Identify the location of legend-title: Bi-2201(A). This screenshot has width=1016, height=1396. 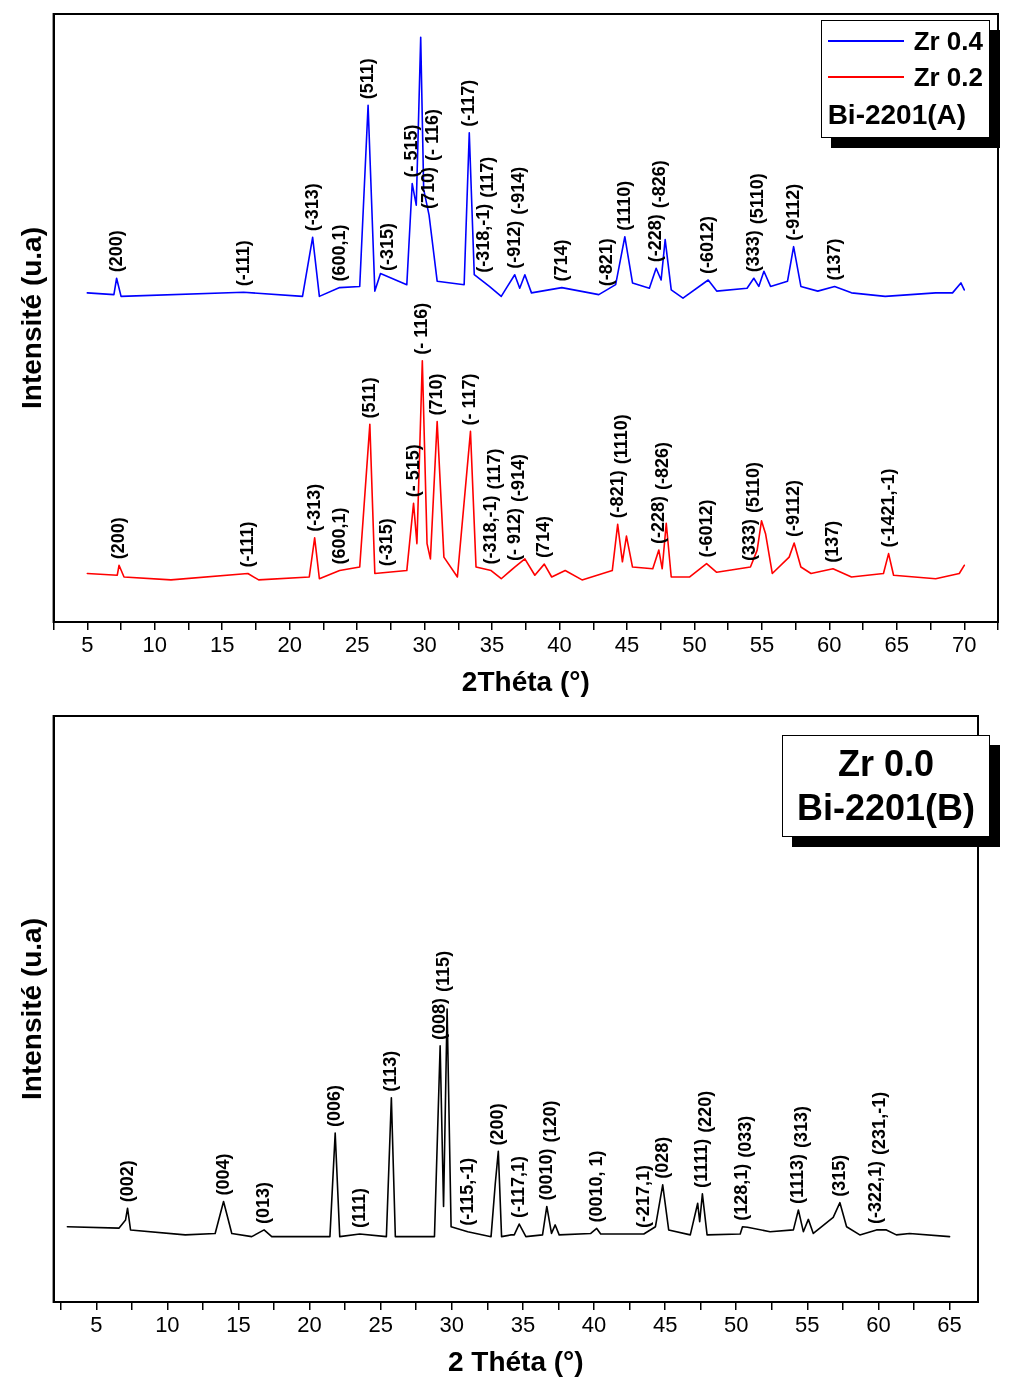
(897, 115).